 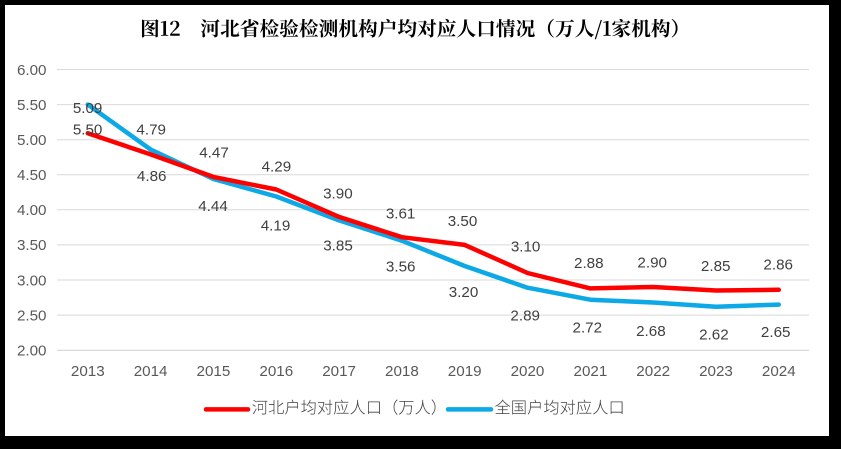 What do you see at coordinates (276, 225) in the screenshot?
I see `svg-text: 4.19` at bounding box center [276, 225].